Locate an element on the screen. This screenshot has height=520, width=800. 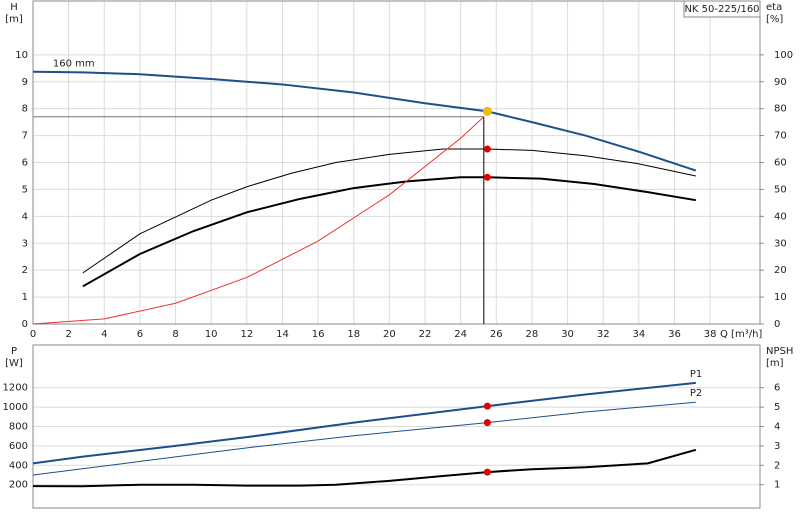
y2-axis-label: eta is located at coordinates (774, 7).